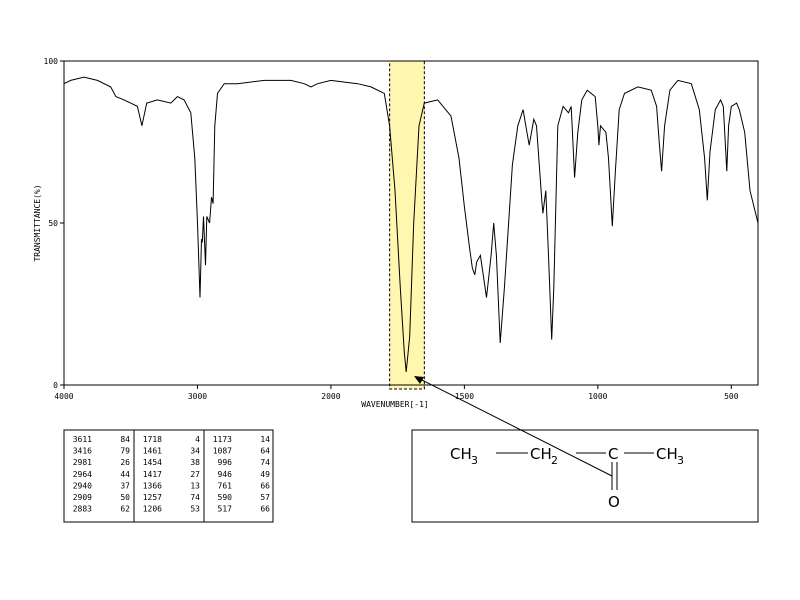 This screenshot has height=600, width=800. Describe the element at coordinates (82, 509) in the screenshot. I see `peak-wavenumber: 2883` at that location.